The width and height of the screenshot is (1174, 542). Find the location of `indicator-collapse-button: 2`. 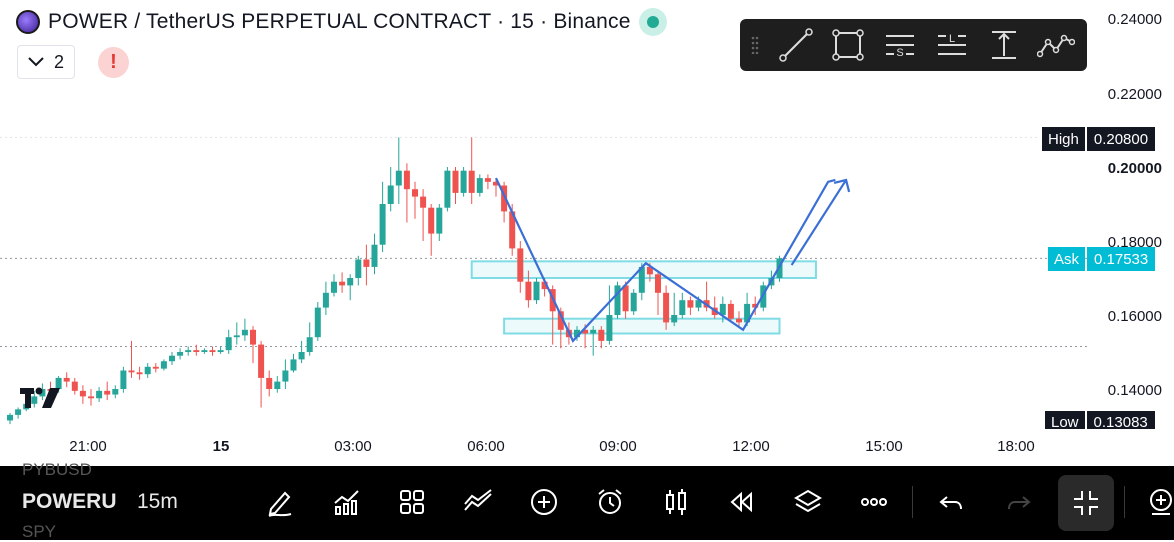

indicator-collapse-button: 2 is located at coordinates (46, 62).